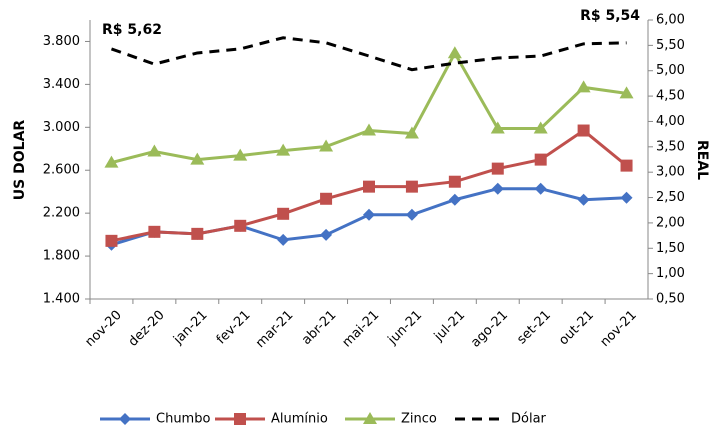 Image resolution: width=710 pixels, height=438 pixels. I want to click on legend-label: Dólar, so click(529, 419).